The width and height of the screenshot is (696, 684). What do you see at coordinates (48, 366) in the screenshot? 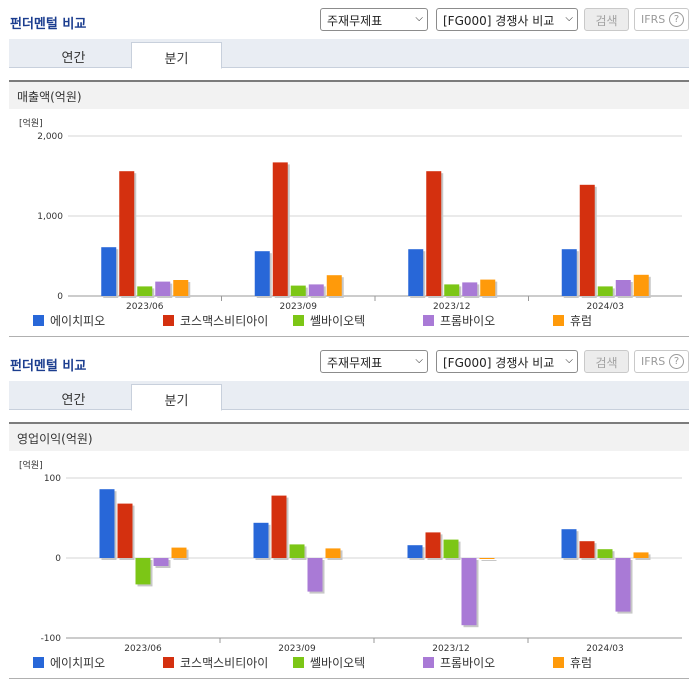
I see `block-title: 펀더멘털 비교` at bounding box center [48, 366].